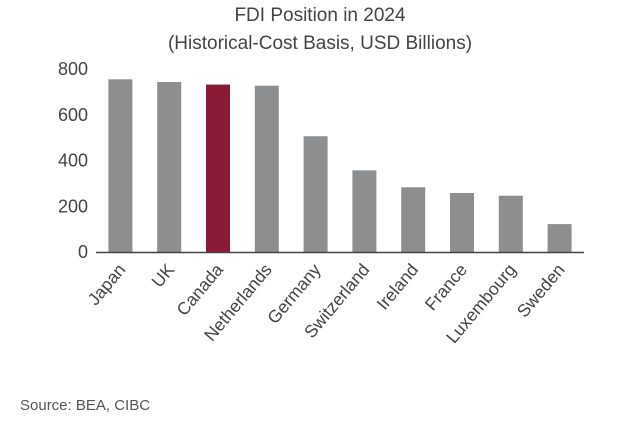 This screenshot has height=428, width=640. I want to click on x-tick-label-uk: UK, so click(162, 275).